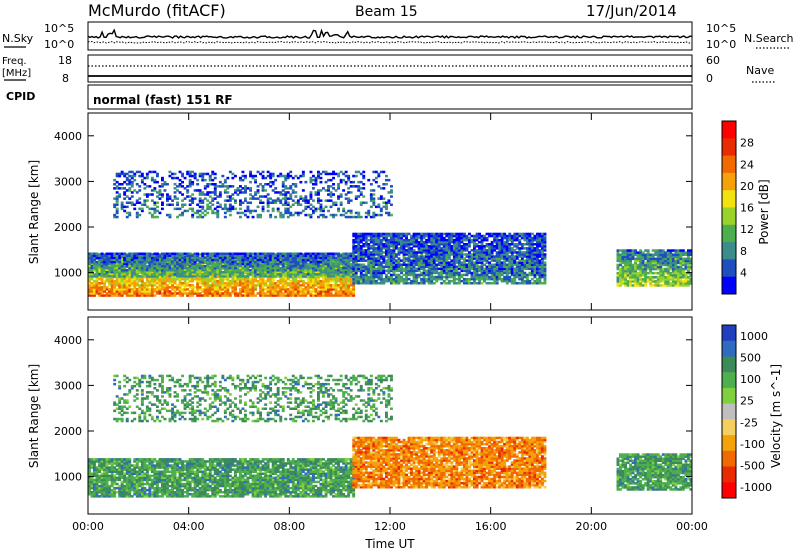  What do you see at coordinates (386, 12) in the screenshot?
I see `beam-title: Beam 15` at bounding box center [386, 12].